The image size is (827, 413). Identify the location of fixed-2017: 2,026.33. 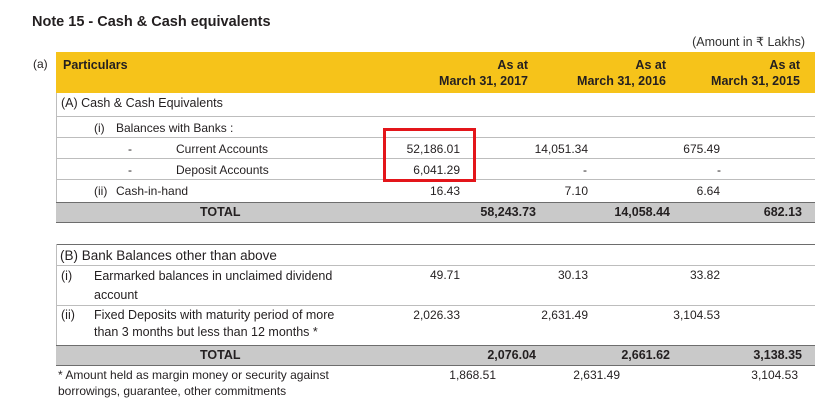
(436, 315).